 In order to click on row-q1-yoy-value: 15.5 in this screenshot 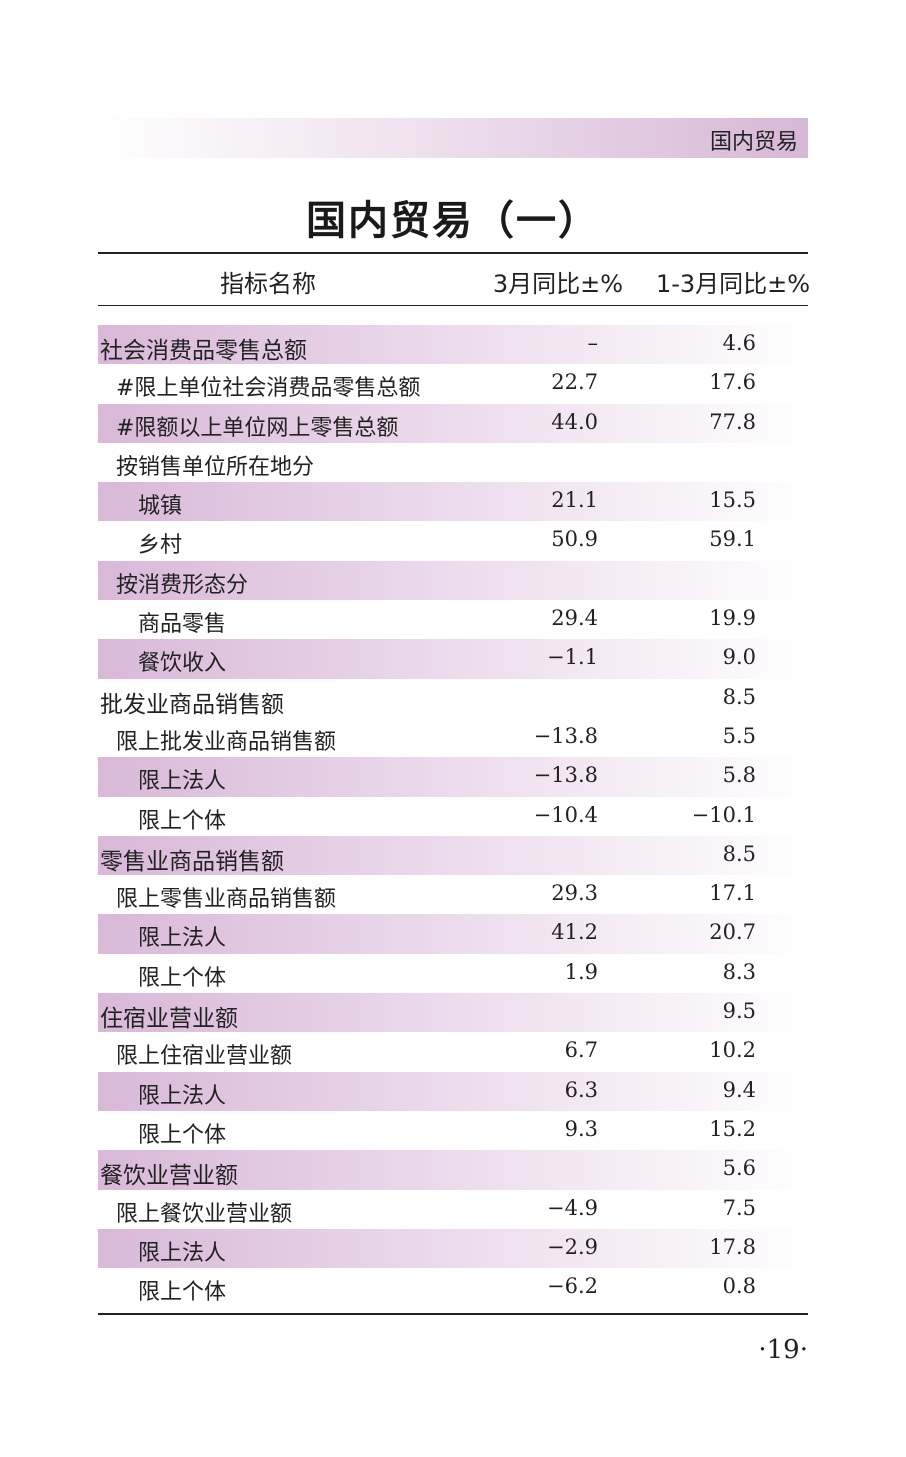, I will do `click(732, 500)`.